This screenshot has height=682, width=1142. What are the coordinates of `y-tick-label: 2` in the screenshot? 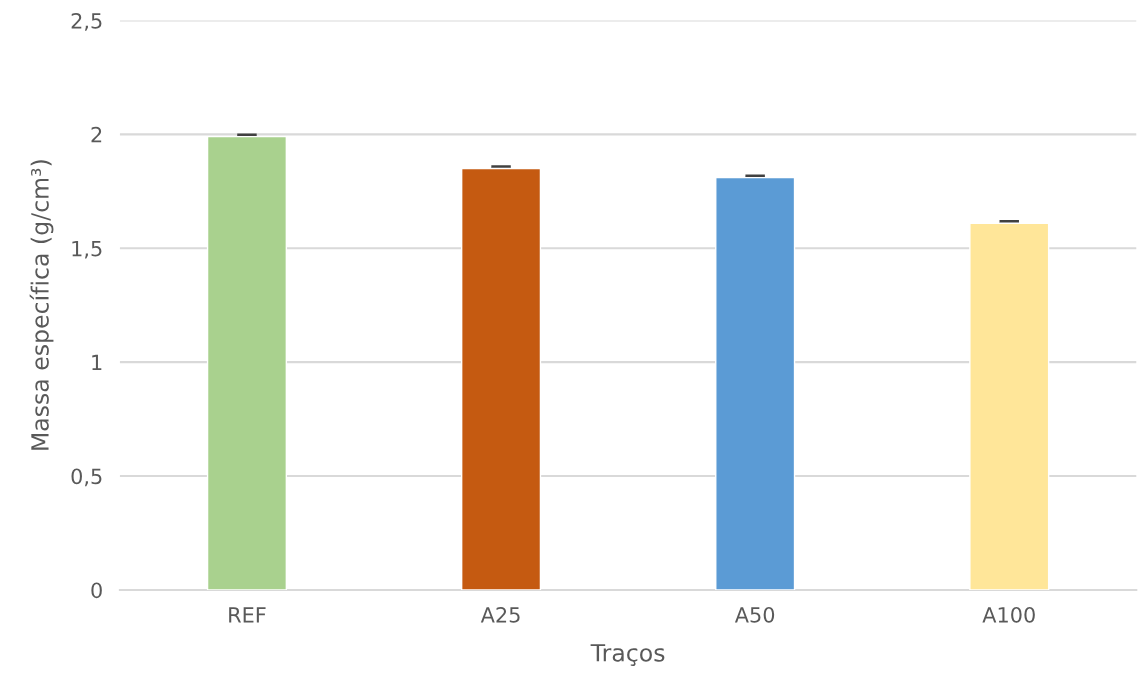 It's located at (96, 134).